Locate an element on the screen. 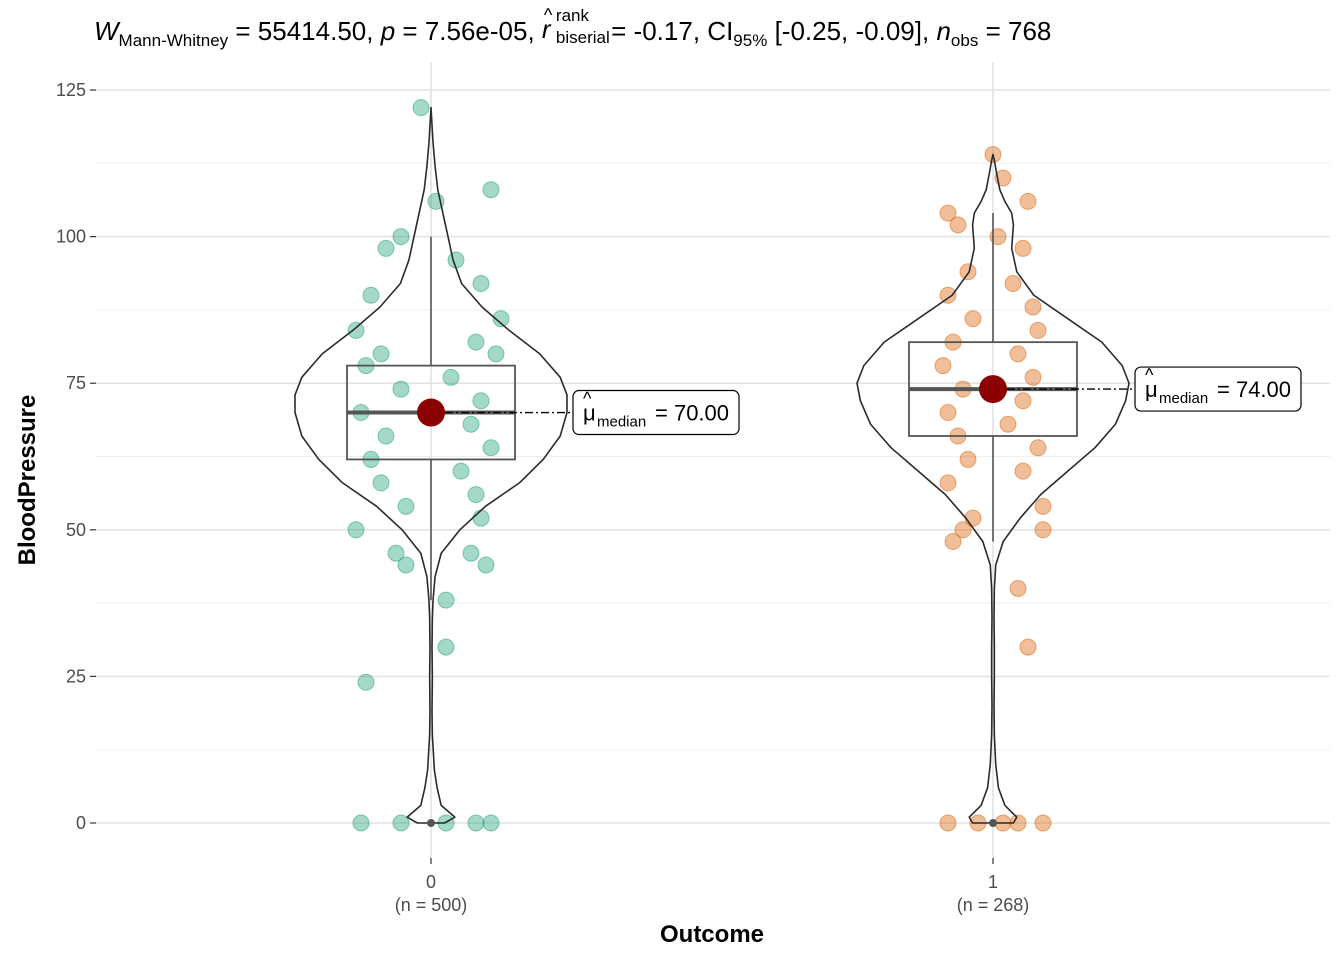 This screenshot has width=1344, height=960. ci-symbol: CI is located at coordinates (720, 31).